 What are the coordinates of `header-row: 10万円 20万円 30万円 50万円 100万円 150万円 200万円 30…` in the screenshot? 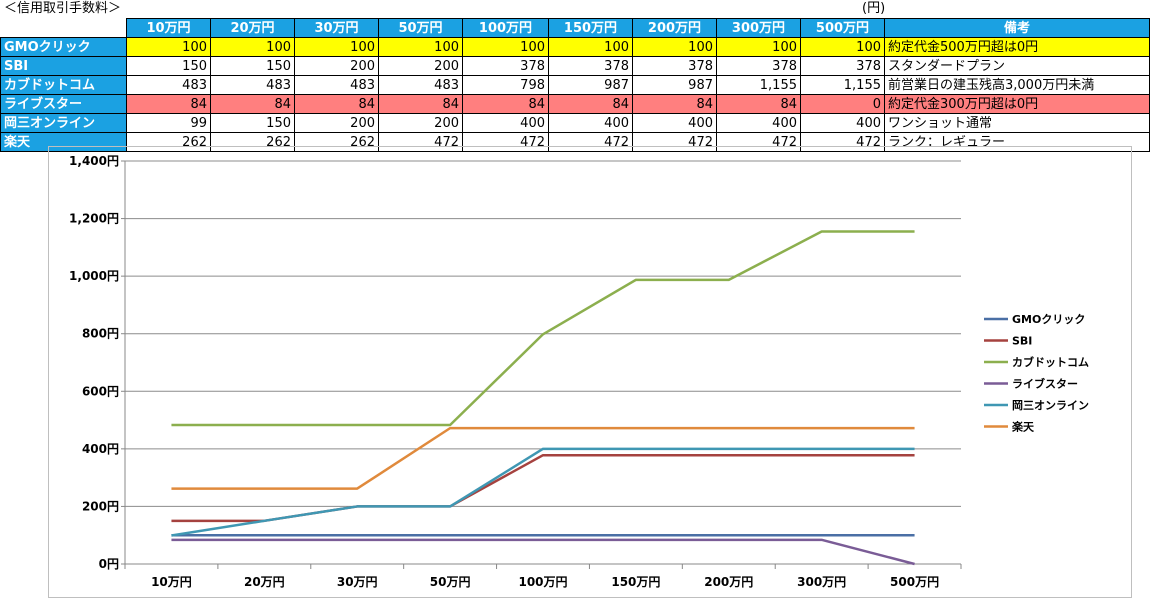 It's located at (575, 28).